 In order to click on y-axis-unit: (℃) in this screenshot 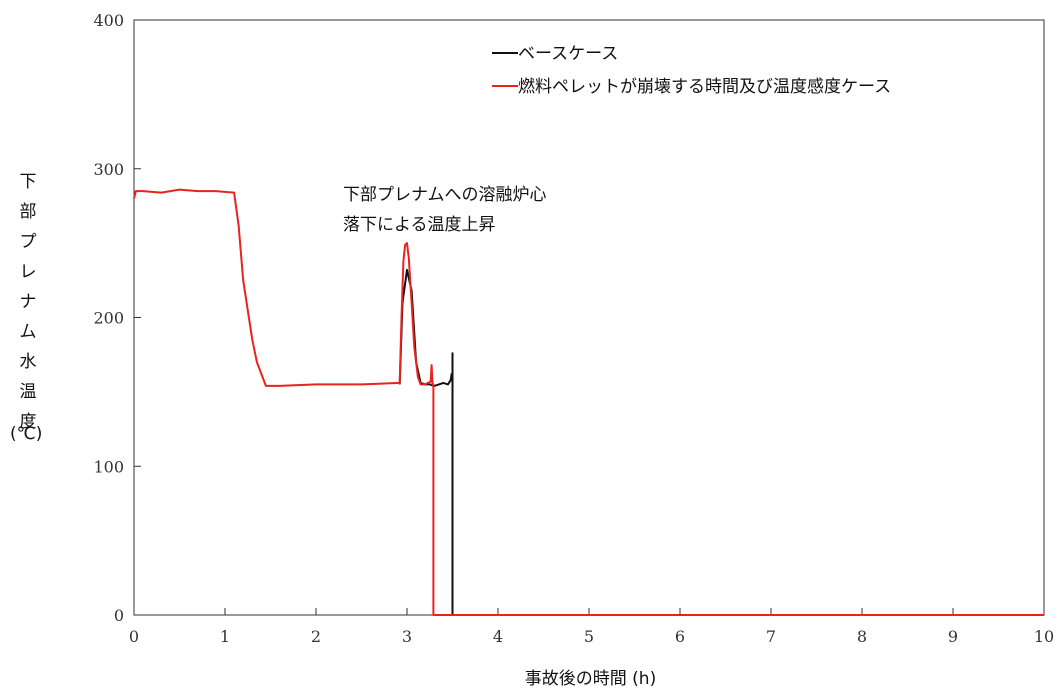, I will do `click(26, 434)`.